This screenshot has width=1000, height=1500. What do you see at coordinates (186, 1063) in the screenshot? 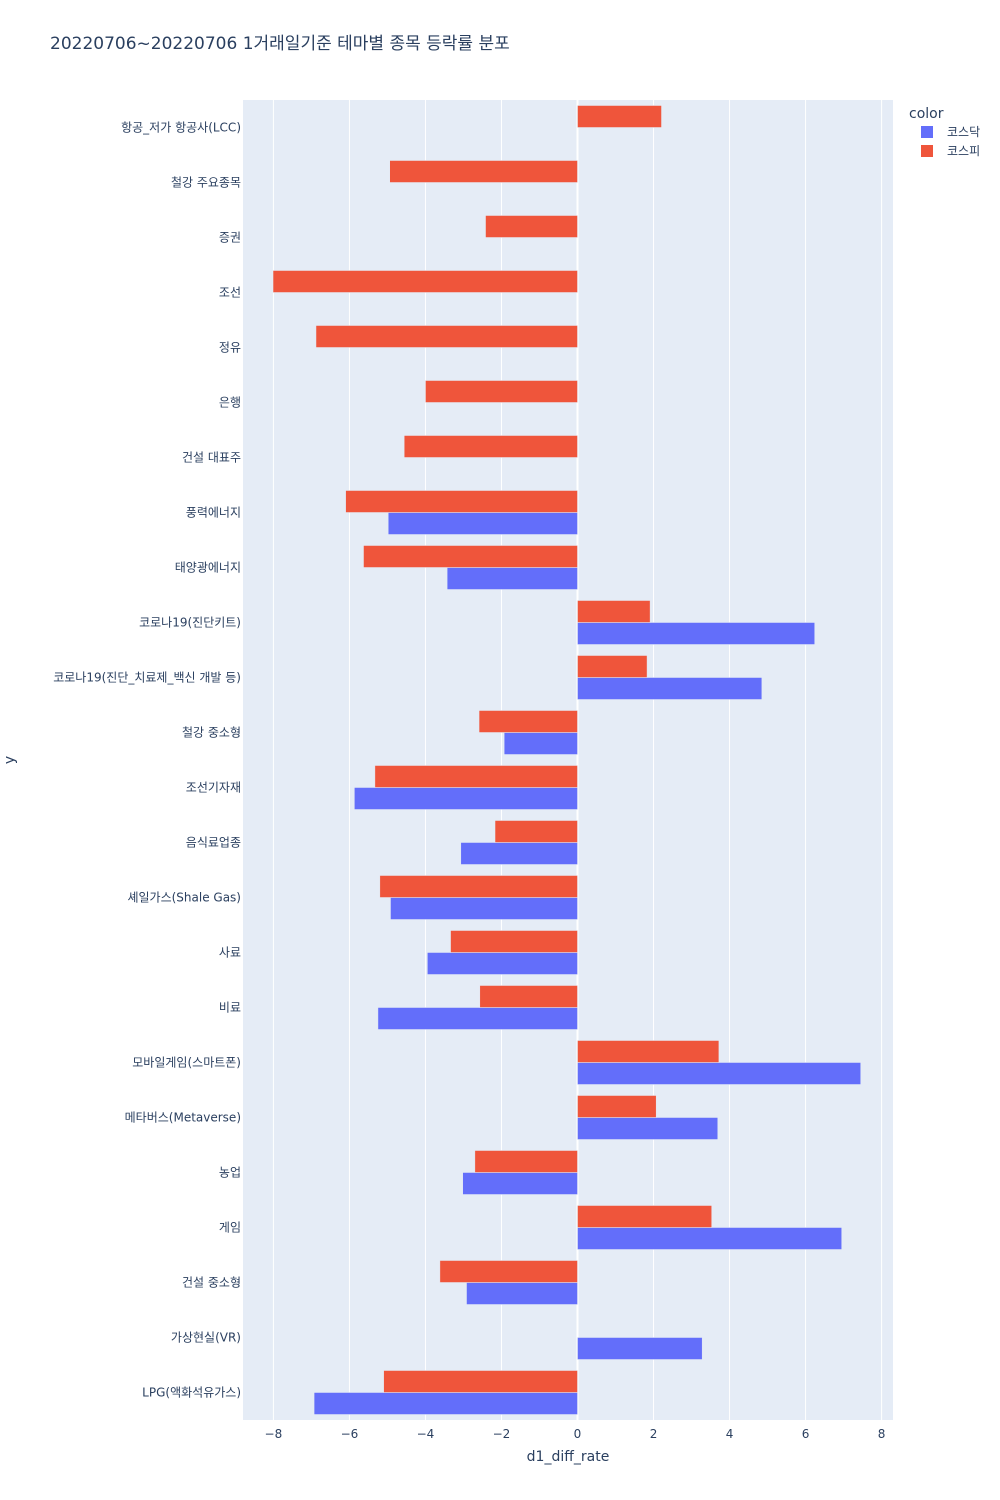
I see `y-tick-label: 모바일게임(스마트폰)` at bounding box center [186, 1063].